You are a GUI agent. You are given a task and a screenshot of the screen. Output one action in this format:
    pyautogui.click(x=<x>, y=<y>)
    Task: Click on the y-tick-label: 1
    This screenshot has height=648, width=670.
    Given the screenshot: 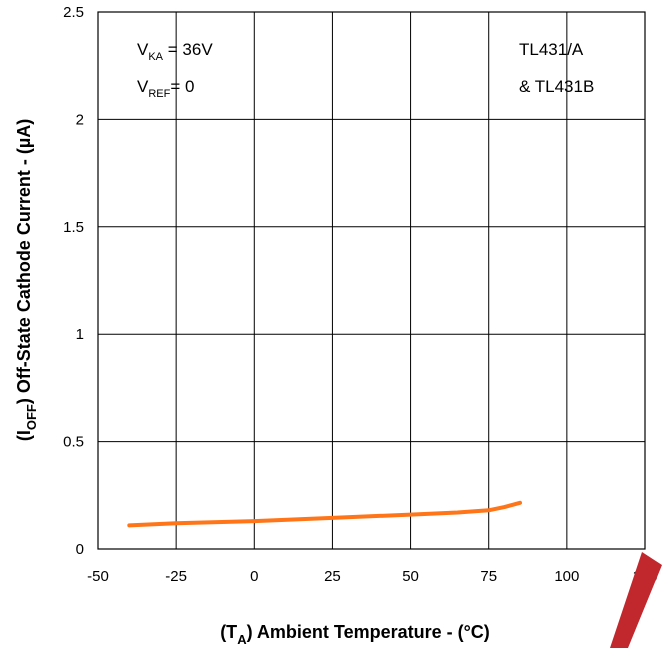 What is the action you would take?
    pyautogui.click(x=80, y=334)
    